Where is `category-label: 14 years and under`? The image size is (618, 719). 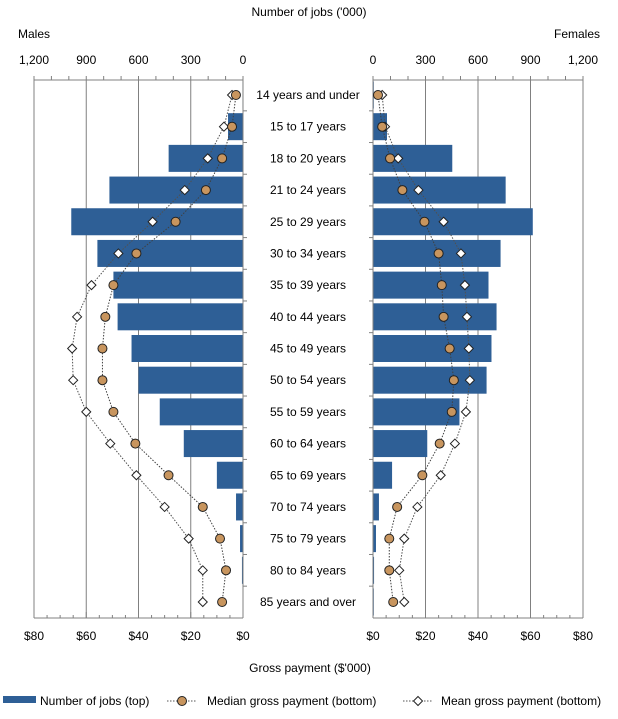 category-label: 14 years and under is located at coordinates (307, 95).